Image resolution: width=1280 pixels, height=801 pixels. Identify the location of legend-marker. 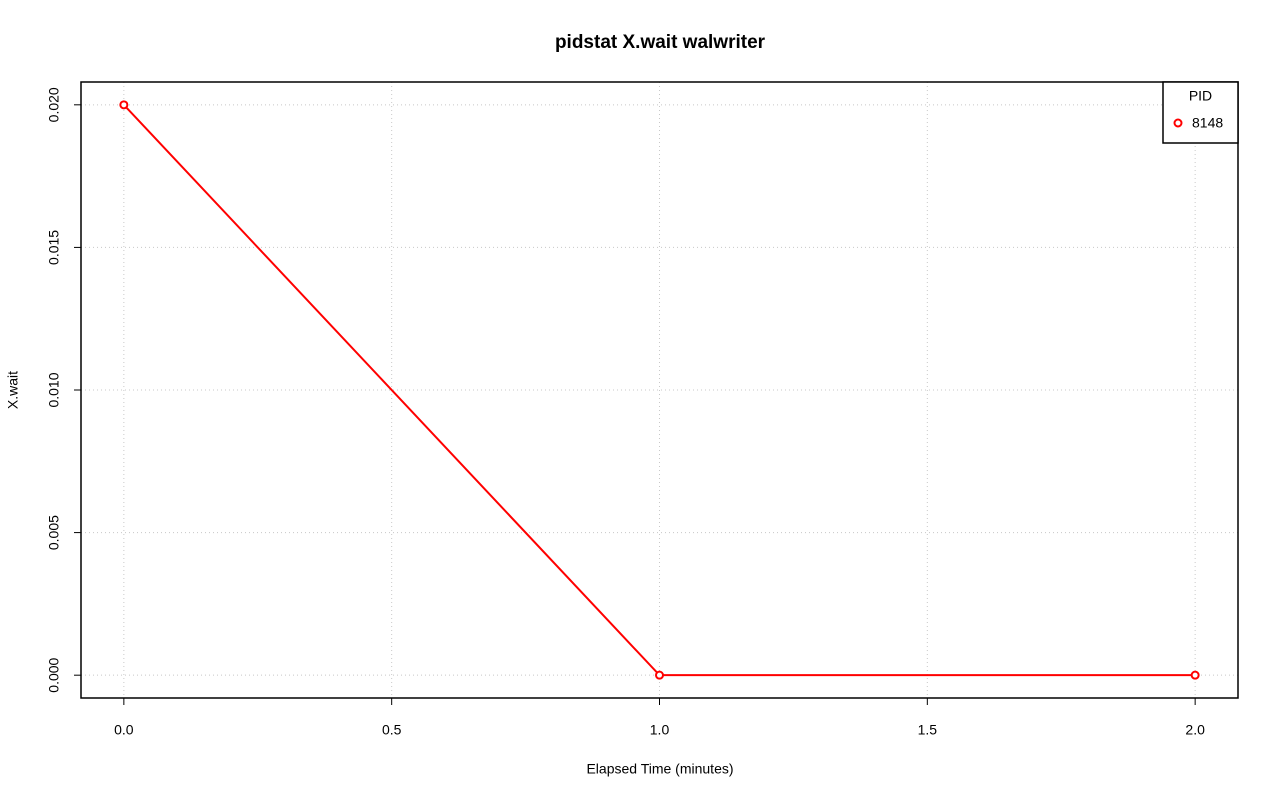
(1178, 123).